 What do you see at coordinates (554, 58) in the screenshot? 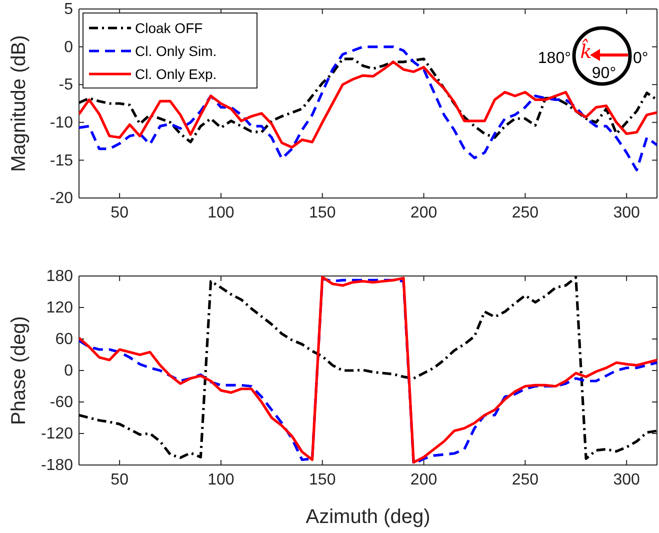
I see `annotation: 180°` at bounding box center [554, 58].